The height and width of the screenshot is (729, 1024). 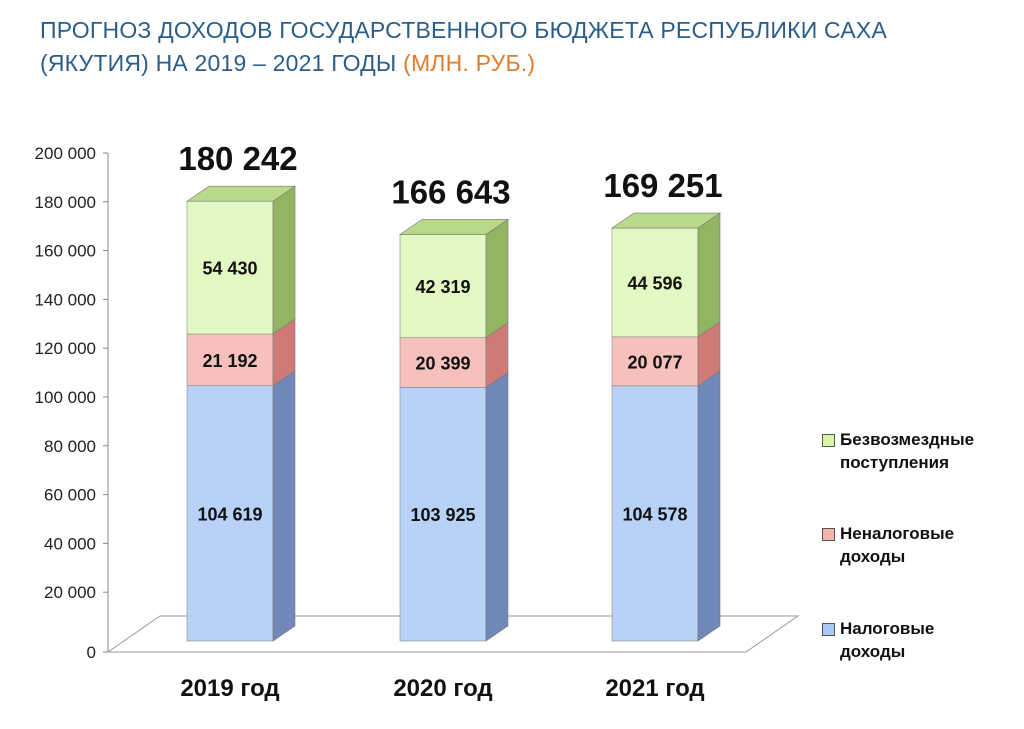 I want to click on y-tick-label: 100 000, so click(x=65, y=397).